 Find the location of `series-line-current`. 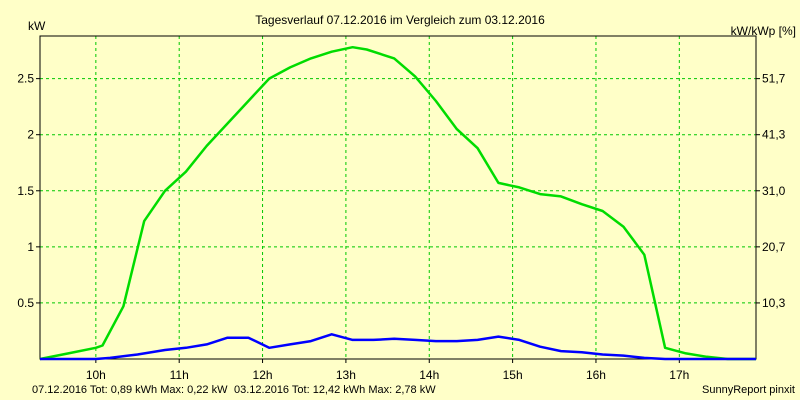

series-line-current is located at coordinates (398, 347).